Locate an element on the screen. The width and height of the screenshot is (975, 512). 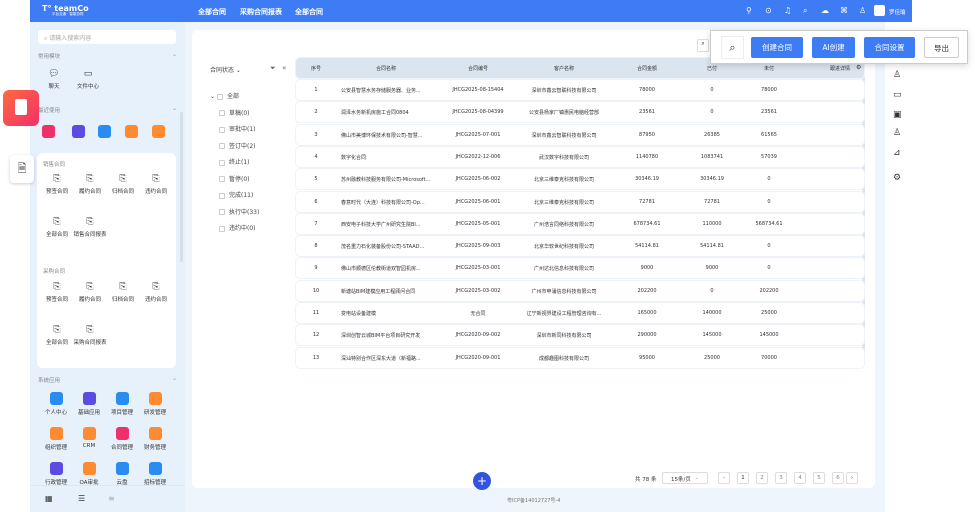
floating-document-icon: 🗎︎ is located at coordinates (22, 169).